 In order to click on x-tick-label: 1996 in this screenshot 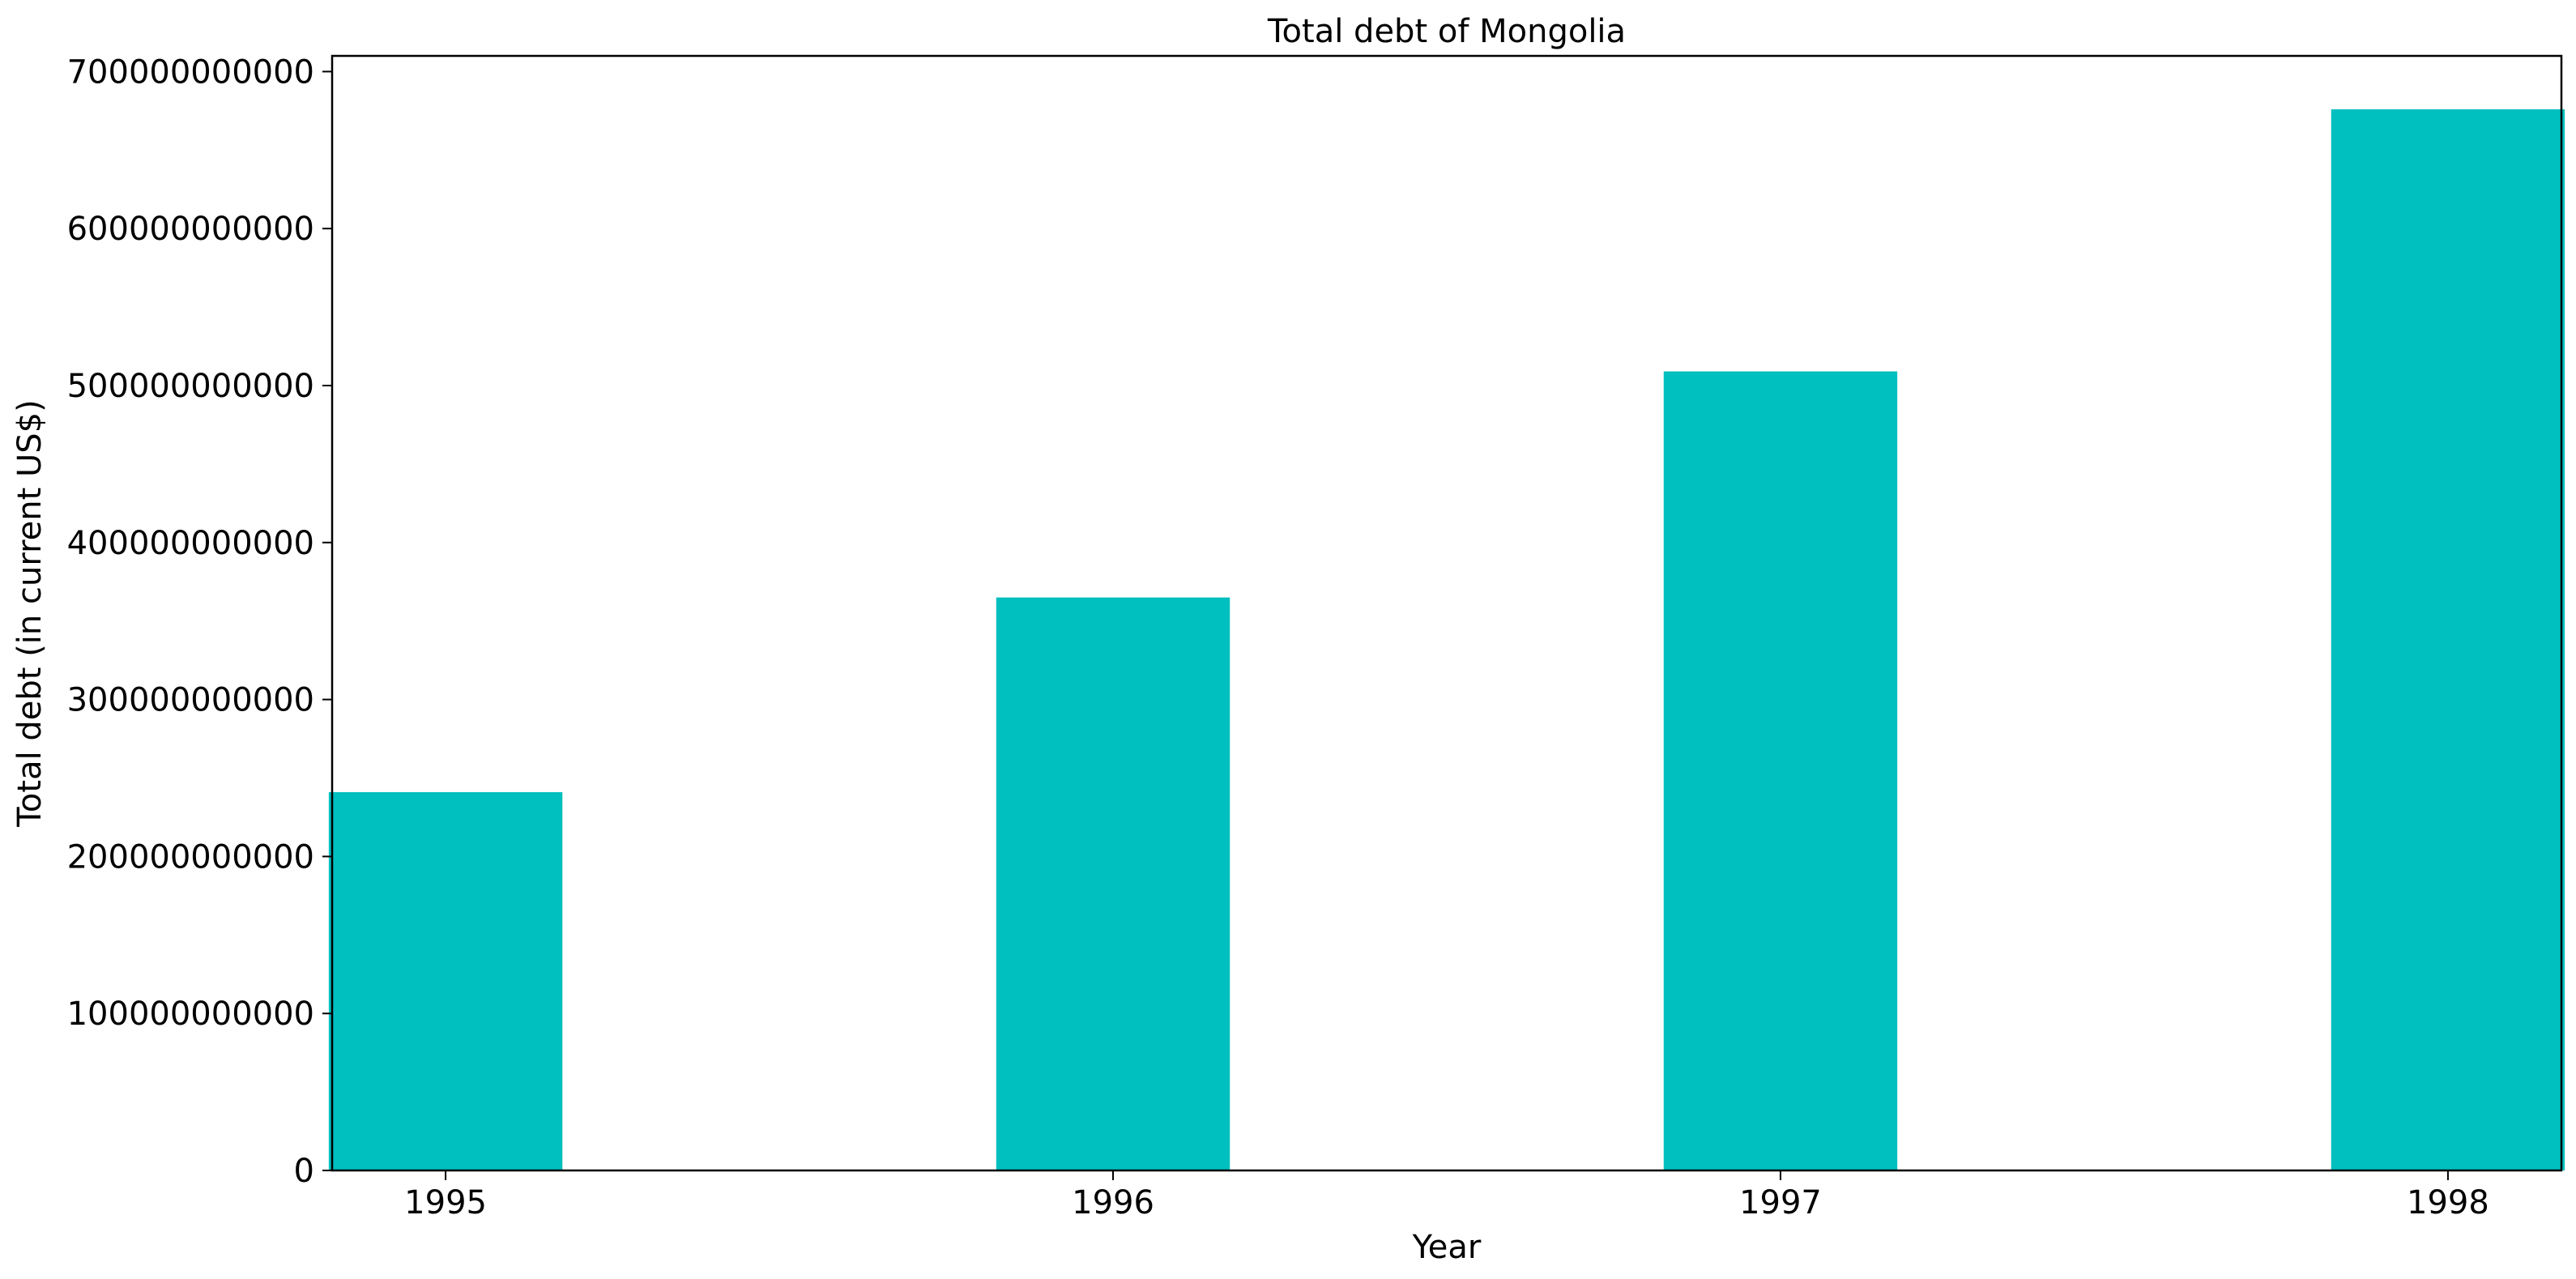, I will do `click(1113, 1202)`.